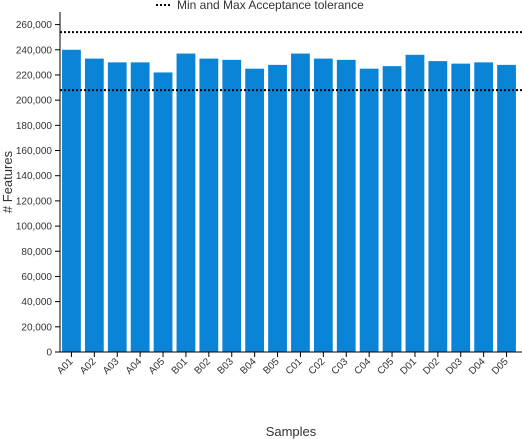  I want to click on reference-lines, so click(291, 61).